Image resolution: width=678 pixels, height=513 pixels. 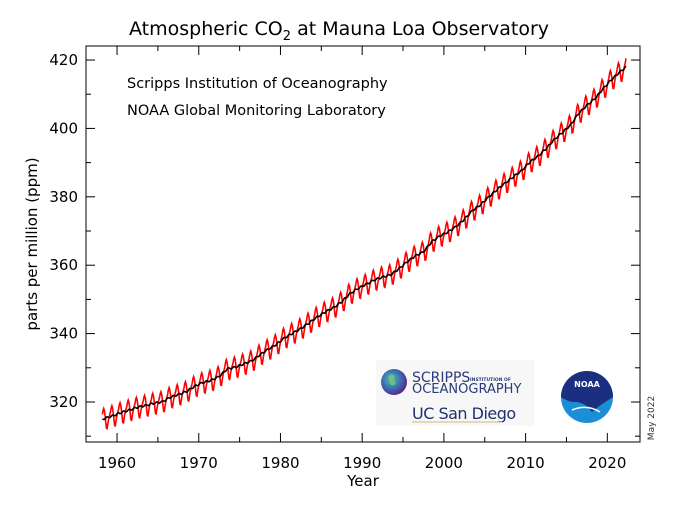 I want to click on annotation-scripps: Scripps Institution of Oceanography, so click(x=257, y=84).